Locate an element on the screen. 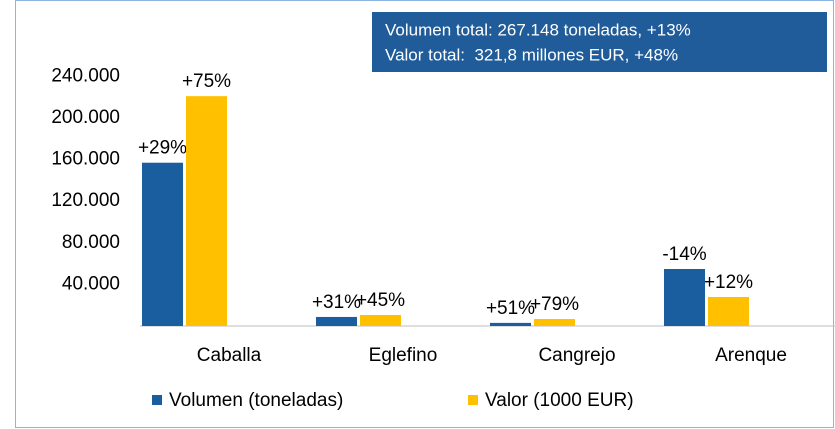 The height and width of the screenshot is (429, 835). y-tick-label: 160.000 is located at coordinates (85, 159).